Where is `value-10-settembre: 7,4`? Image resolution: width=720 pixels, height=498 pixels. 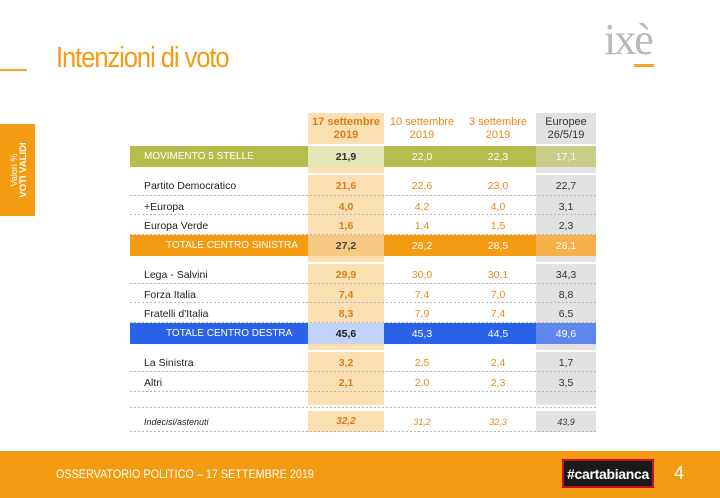 value-10-settembre: 7,4 is located at coordinates (422, 294).